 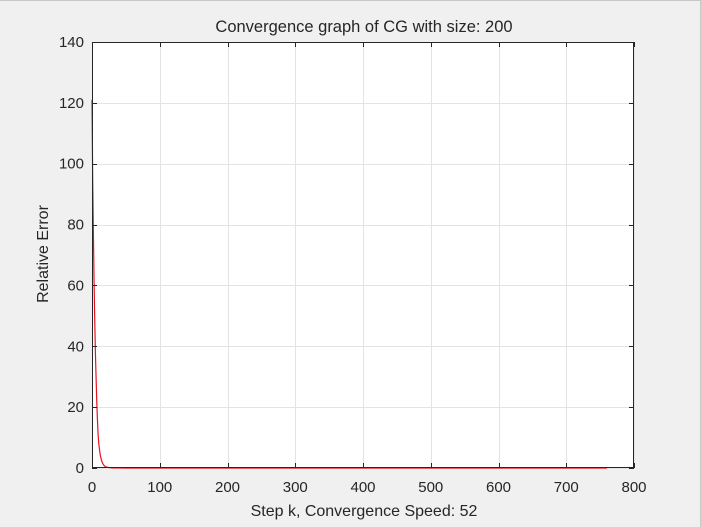 I want to click on x-tick-label: 600, so click(x=498, y=487).